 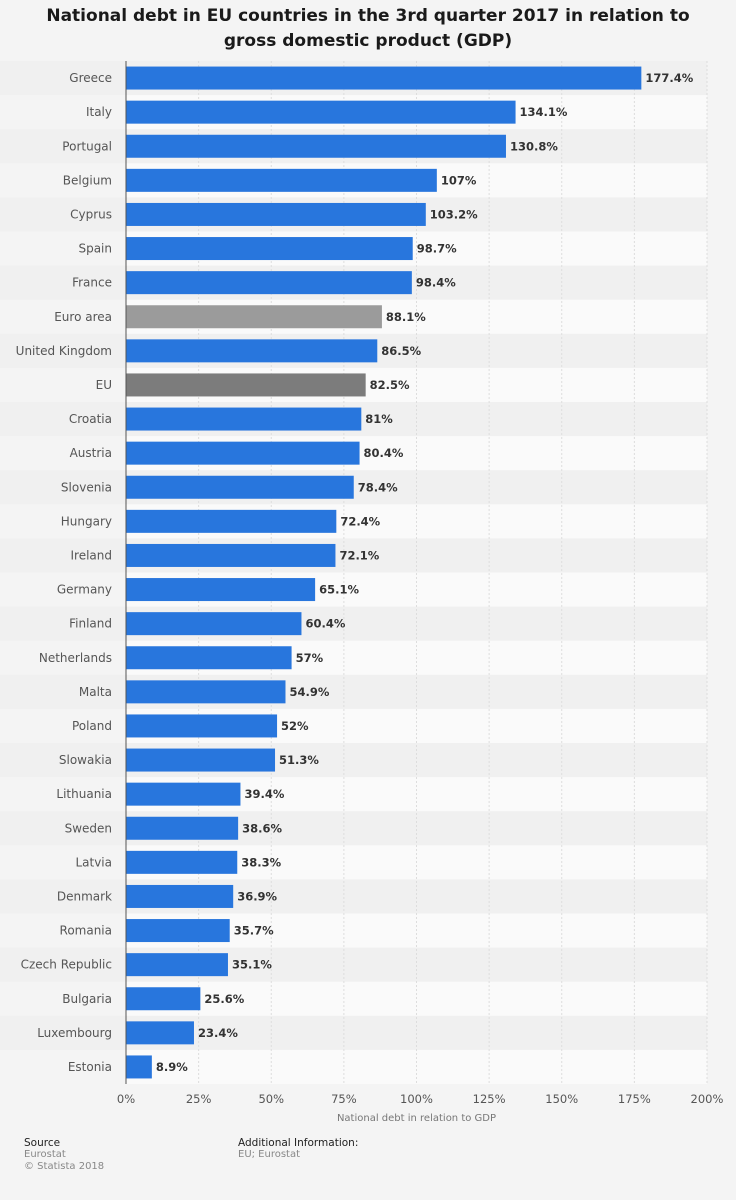 I want to click on additional-info-text: EU; Eurostat, so click(x=269, y=1154).